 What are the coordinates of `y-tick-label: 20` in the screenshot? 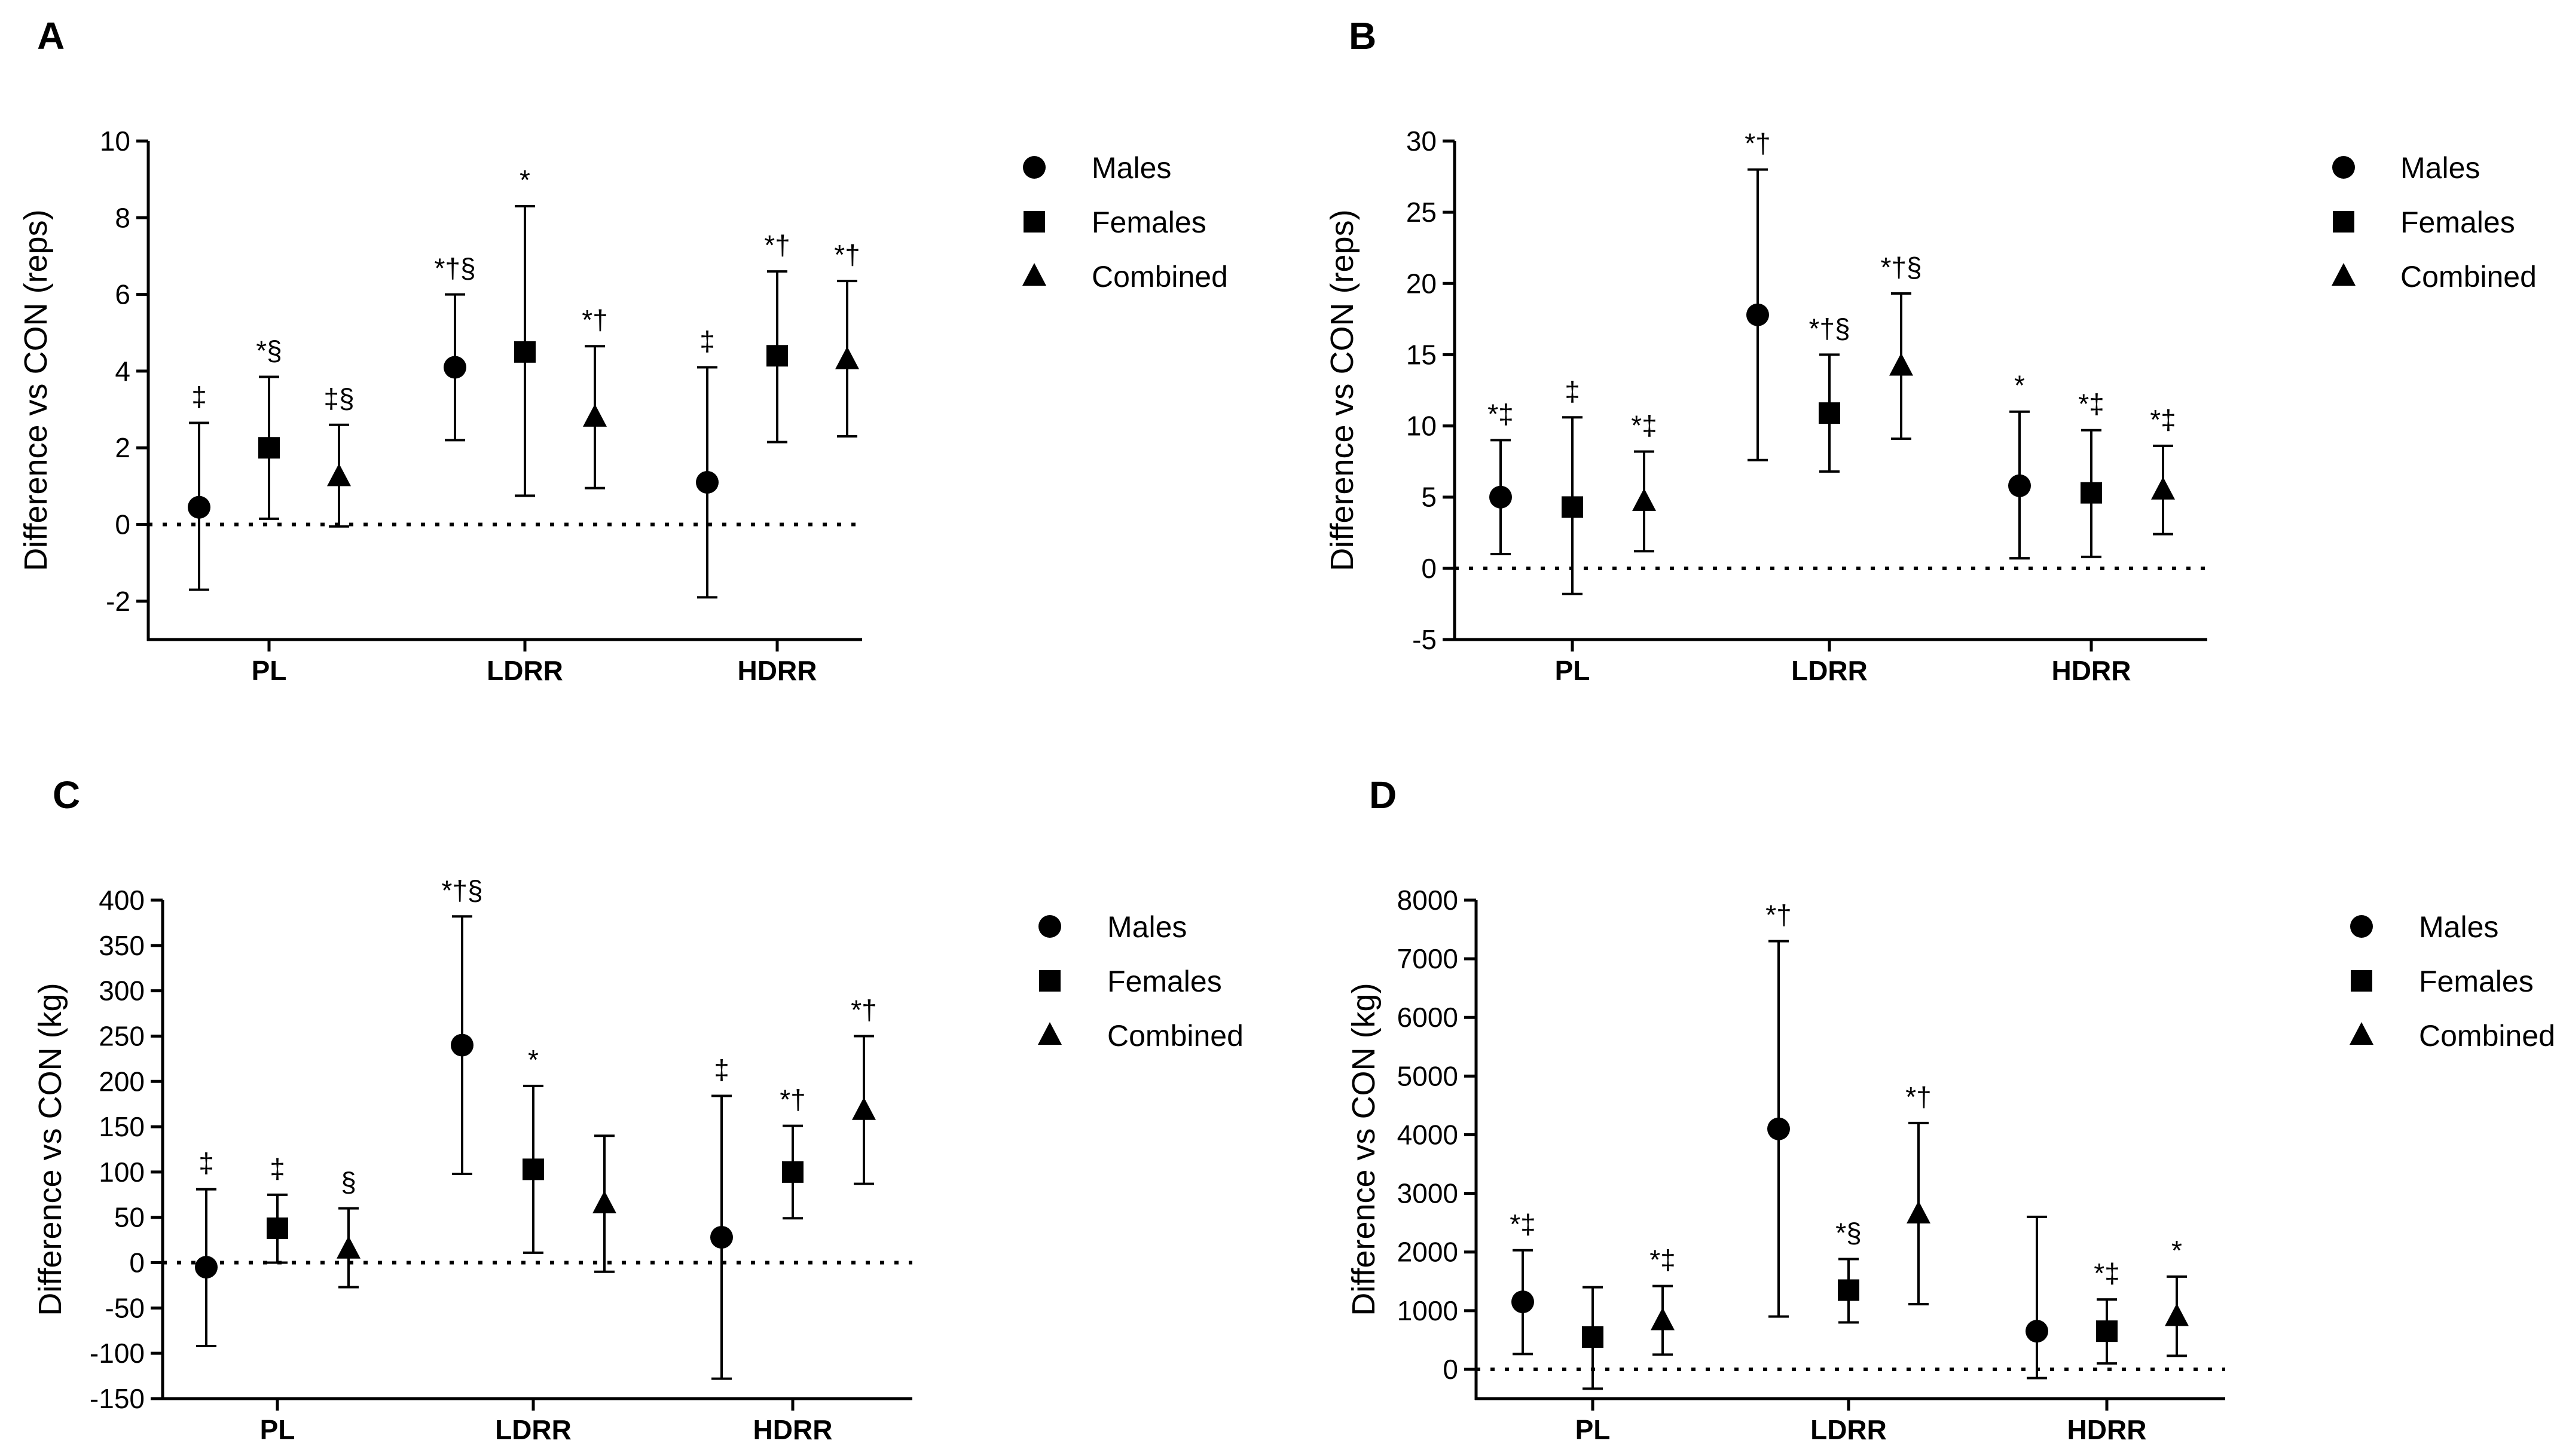 It's located at (1421, 283).